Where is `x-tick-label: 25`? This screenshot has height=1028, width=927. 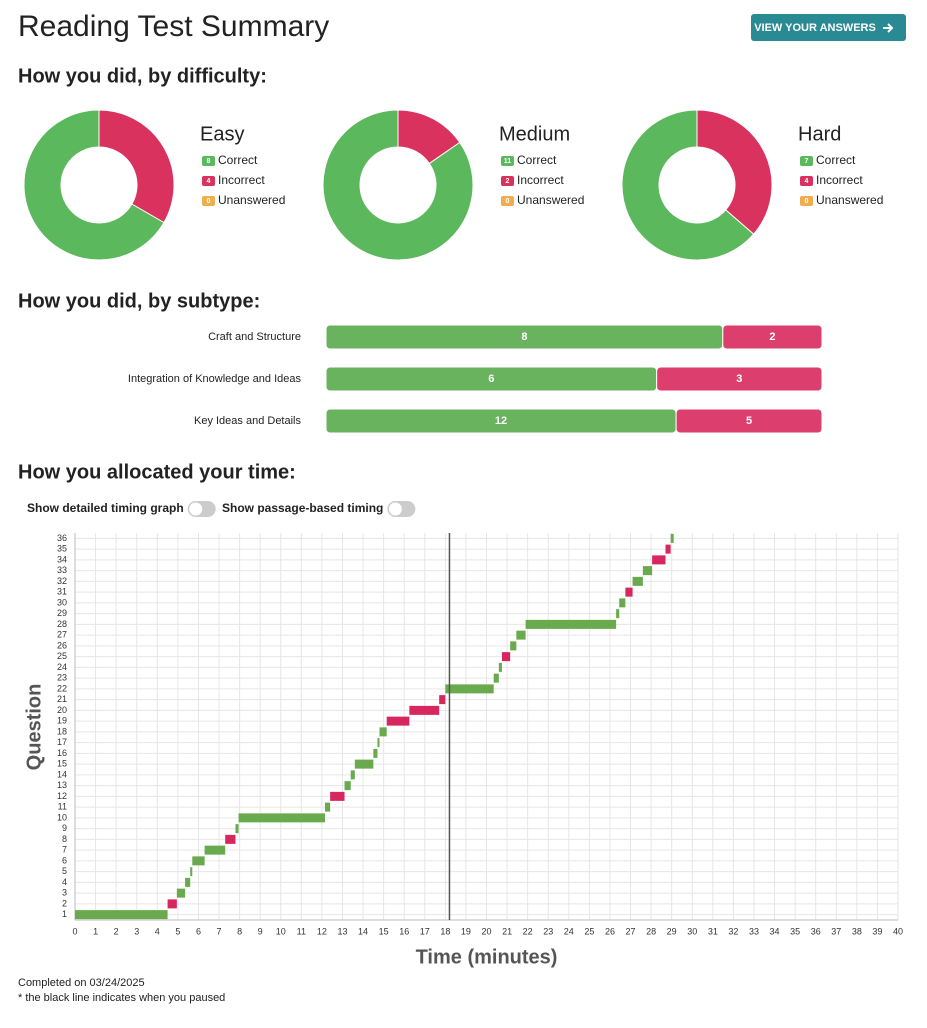 x-tick-label: 25 is located at coordinates (589, 931).